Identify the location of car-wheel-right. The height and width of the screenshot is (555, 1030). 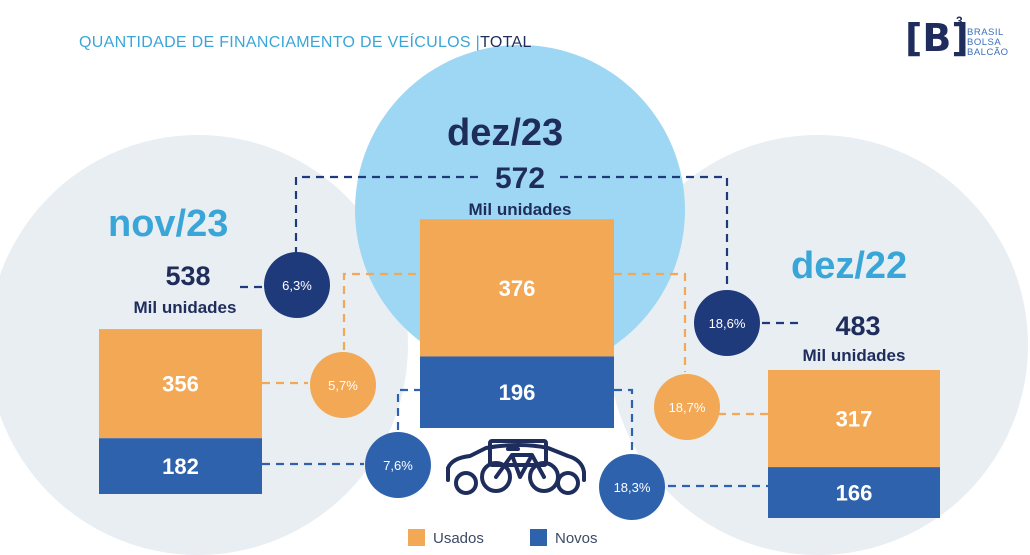
(568, 483).